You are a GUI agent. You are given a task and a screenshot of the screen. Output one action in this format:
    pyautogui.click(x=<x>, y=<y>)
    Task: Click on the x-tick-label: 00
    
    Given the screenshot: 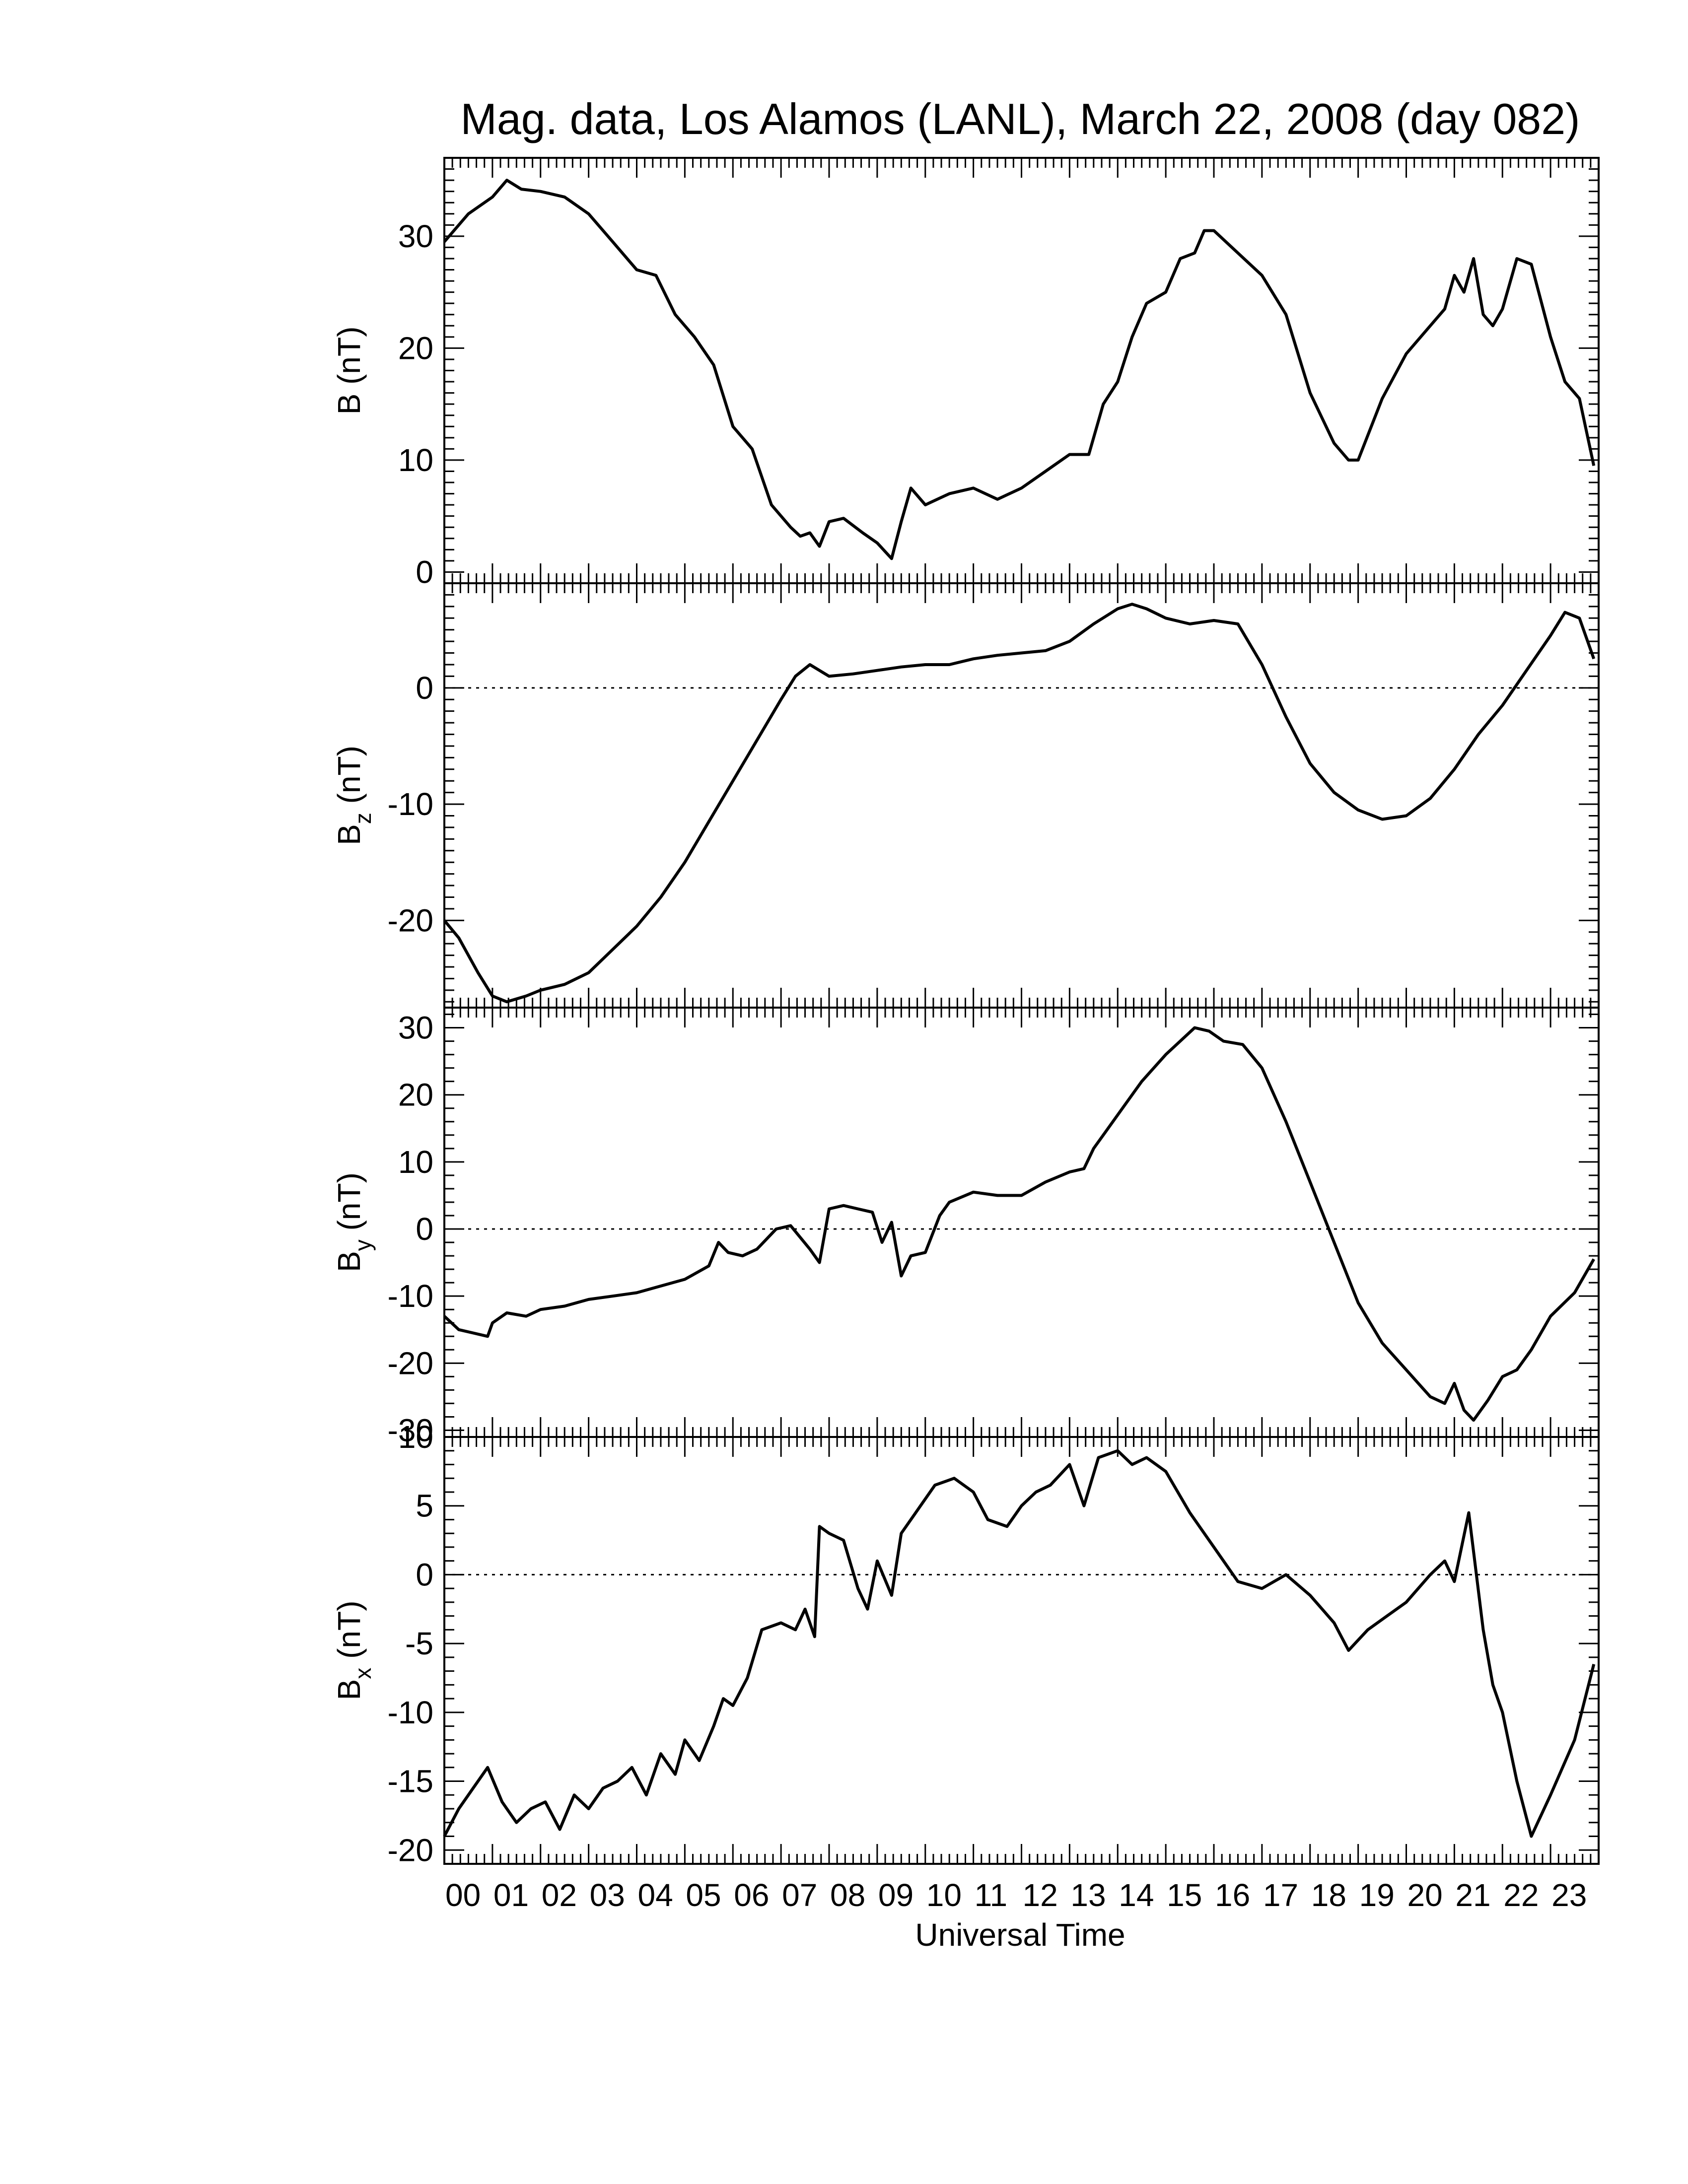 What is the action you would take?
    pyautogui.click(x=463, y=1895)
    